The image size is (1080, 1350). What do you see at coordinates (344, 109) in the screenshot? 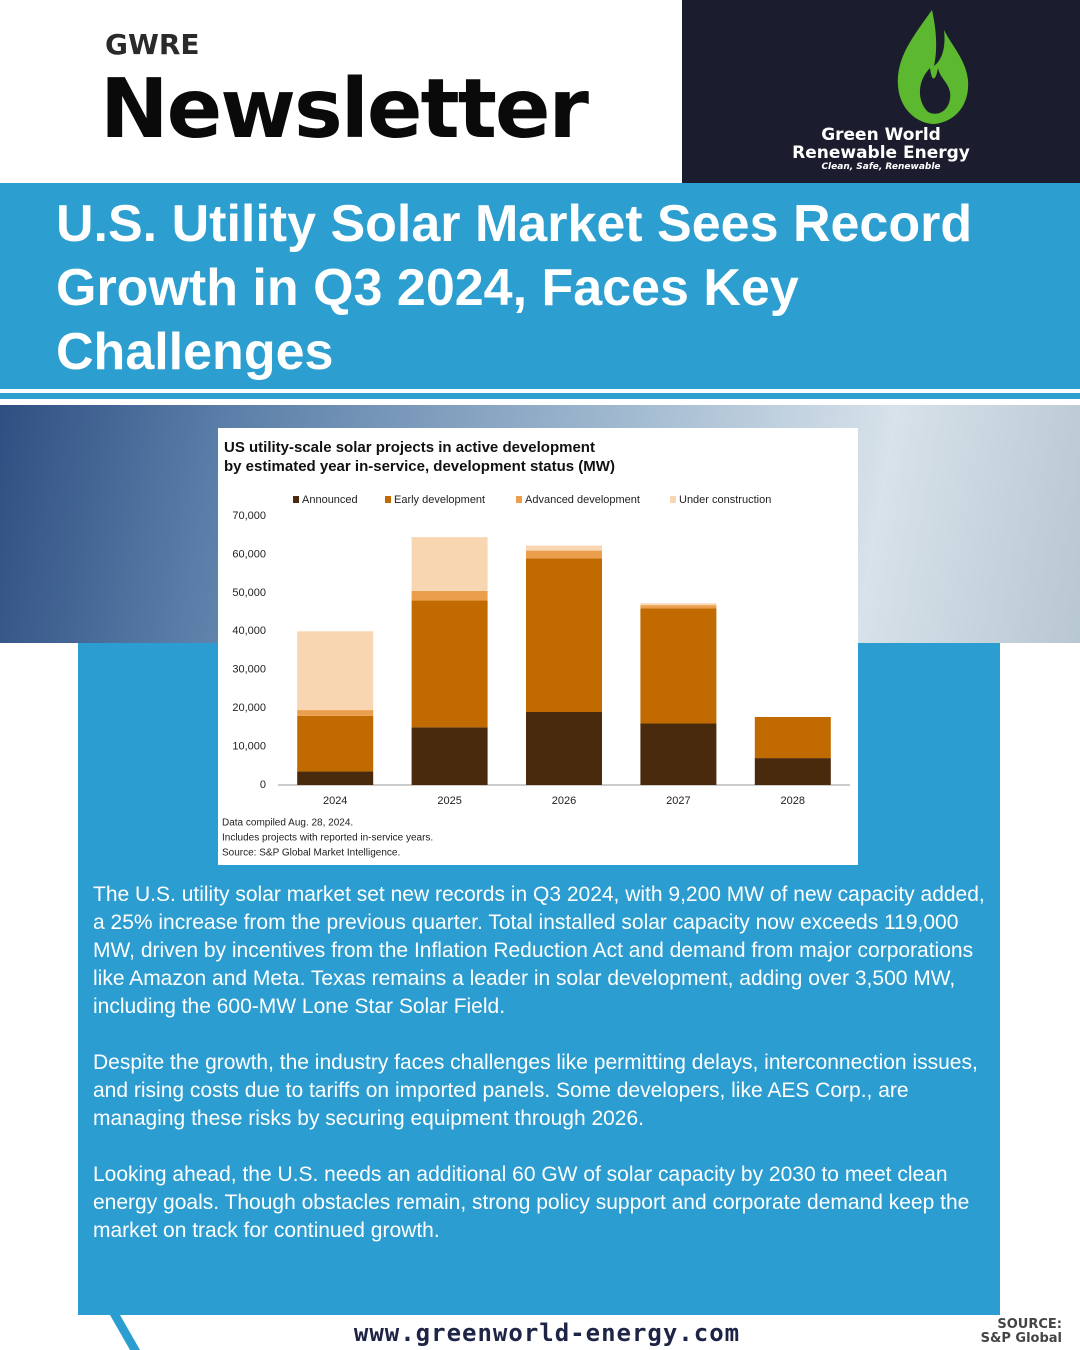
I see `masthead: Newsletter` at bounding box center [344, 109].